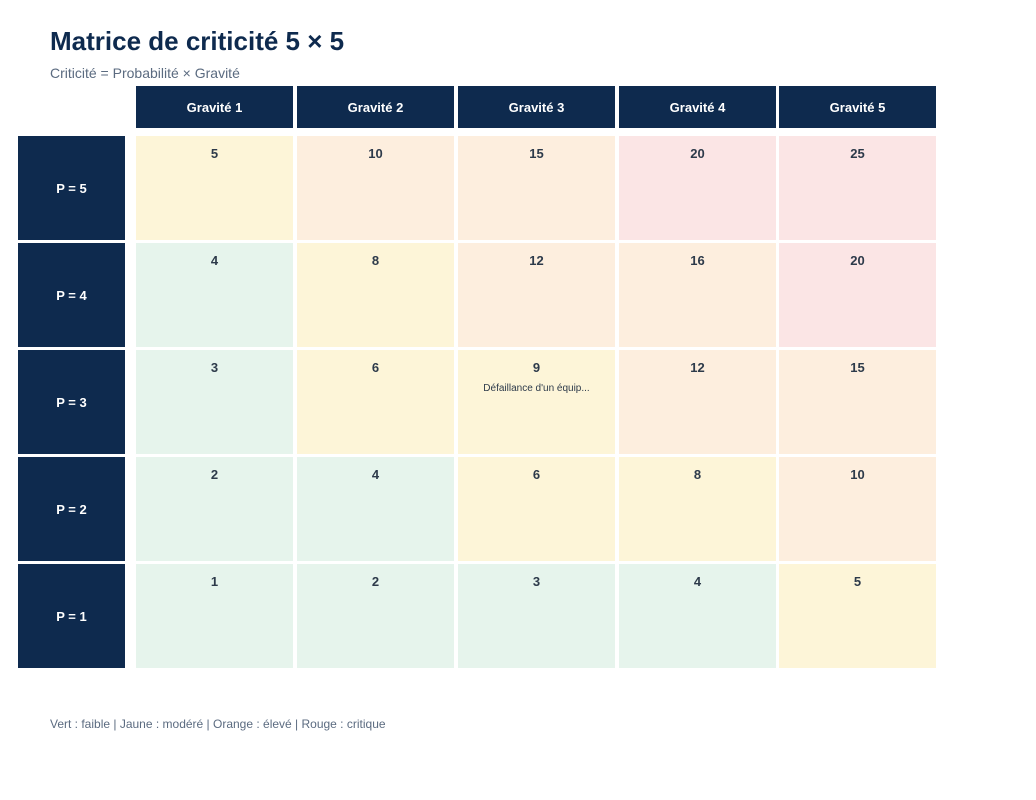 This screenshot has width=1036, height=800. I want to click on column-header-gravite-3: Gravité 3, so click(536, 107).